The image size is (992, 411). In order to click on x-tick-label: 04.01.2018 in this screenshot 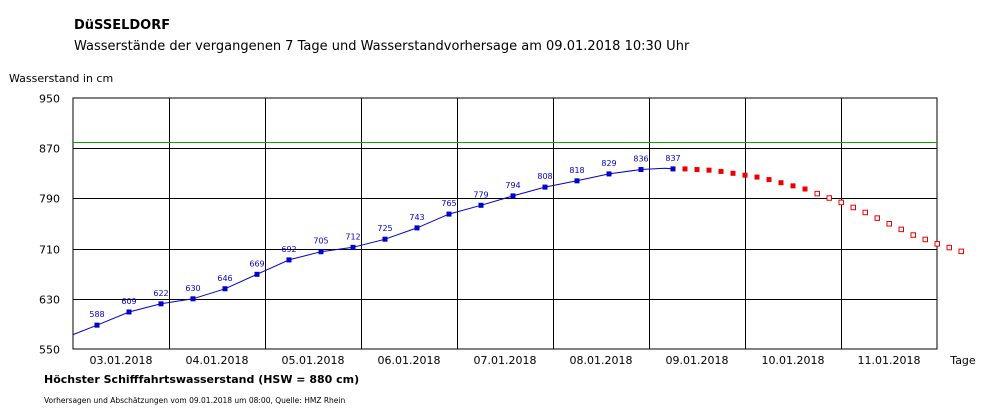, I will do `click(217, 360)`.